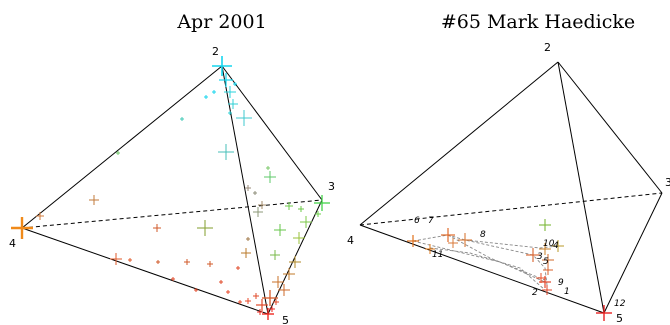  Describe the element at coordinates (483, 235) in the screenshot. I see `point-label: 8` at that location.